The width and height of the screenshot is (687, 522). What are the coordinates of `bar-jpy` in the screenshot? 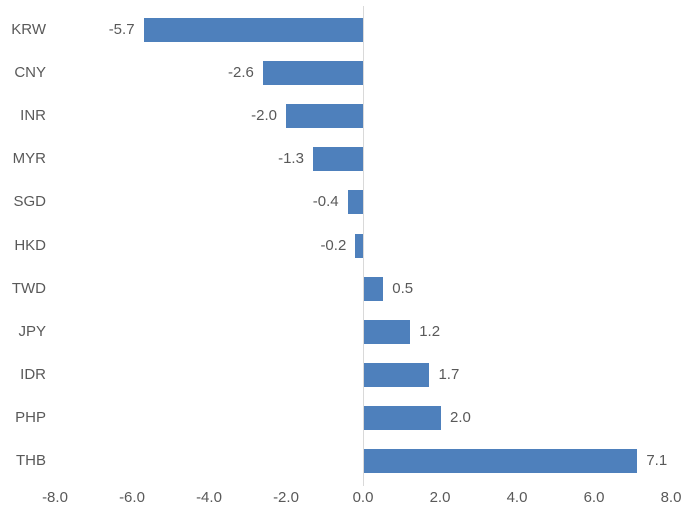 It's located at (387, 331).